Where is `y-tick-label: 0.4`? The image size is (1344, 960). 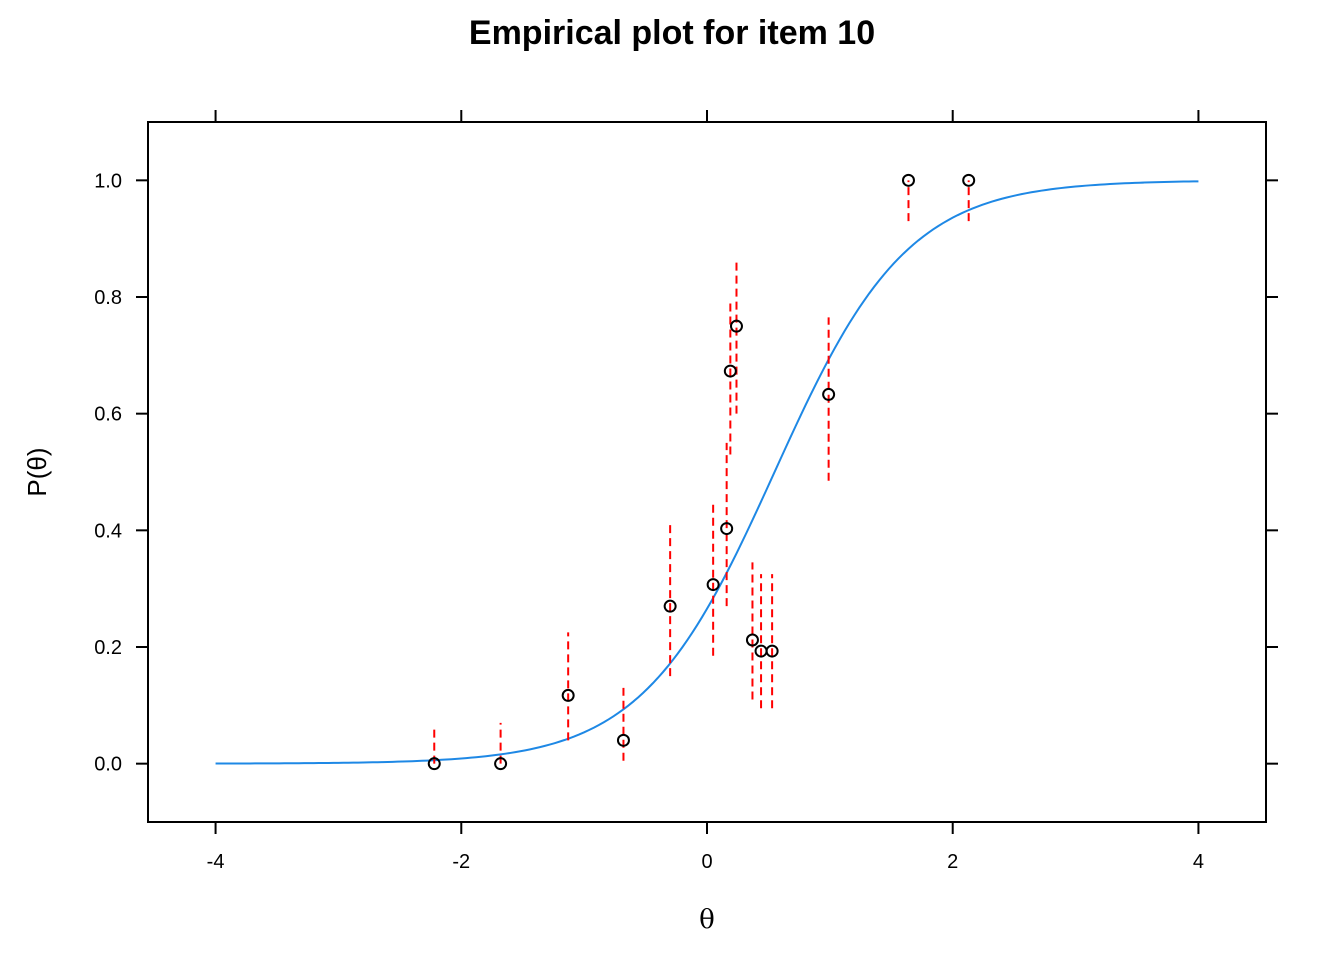
y-tick-label: 0.4 is located at coordinates (108, 531).